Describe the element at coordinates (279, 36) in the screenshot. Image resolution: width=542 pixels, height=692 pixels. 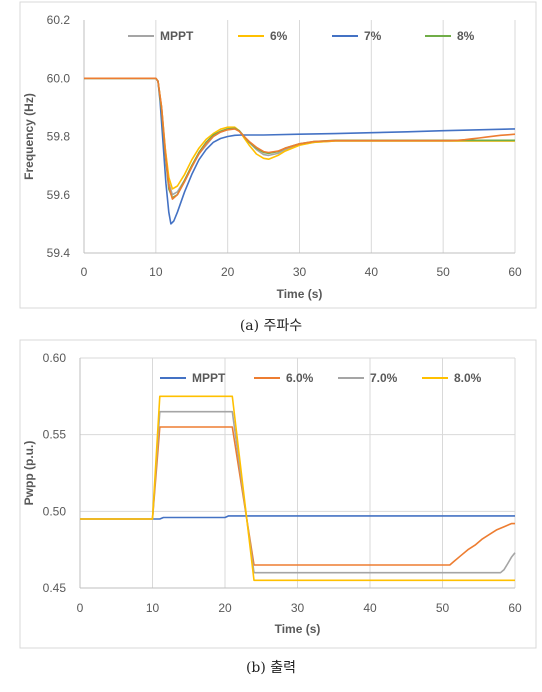
I see `legend-label: 6%` at that location.